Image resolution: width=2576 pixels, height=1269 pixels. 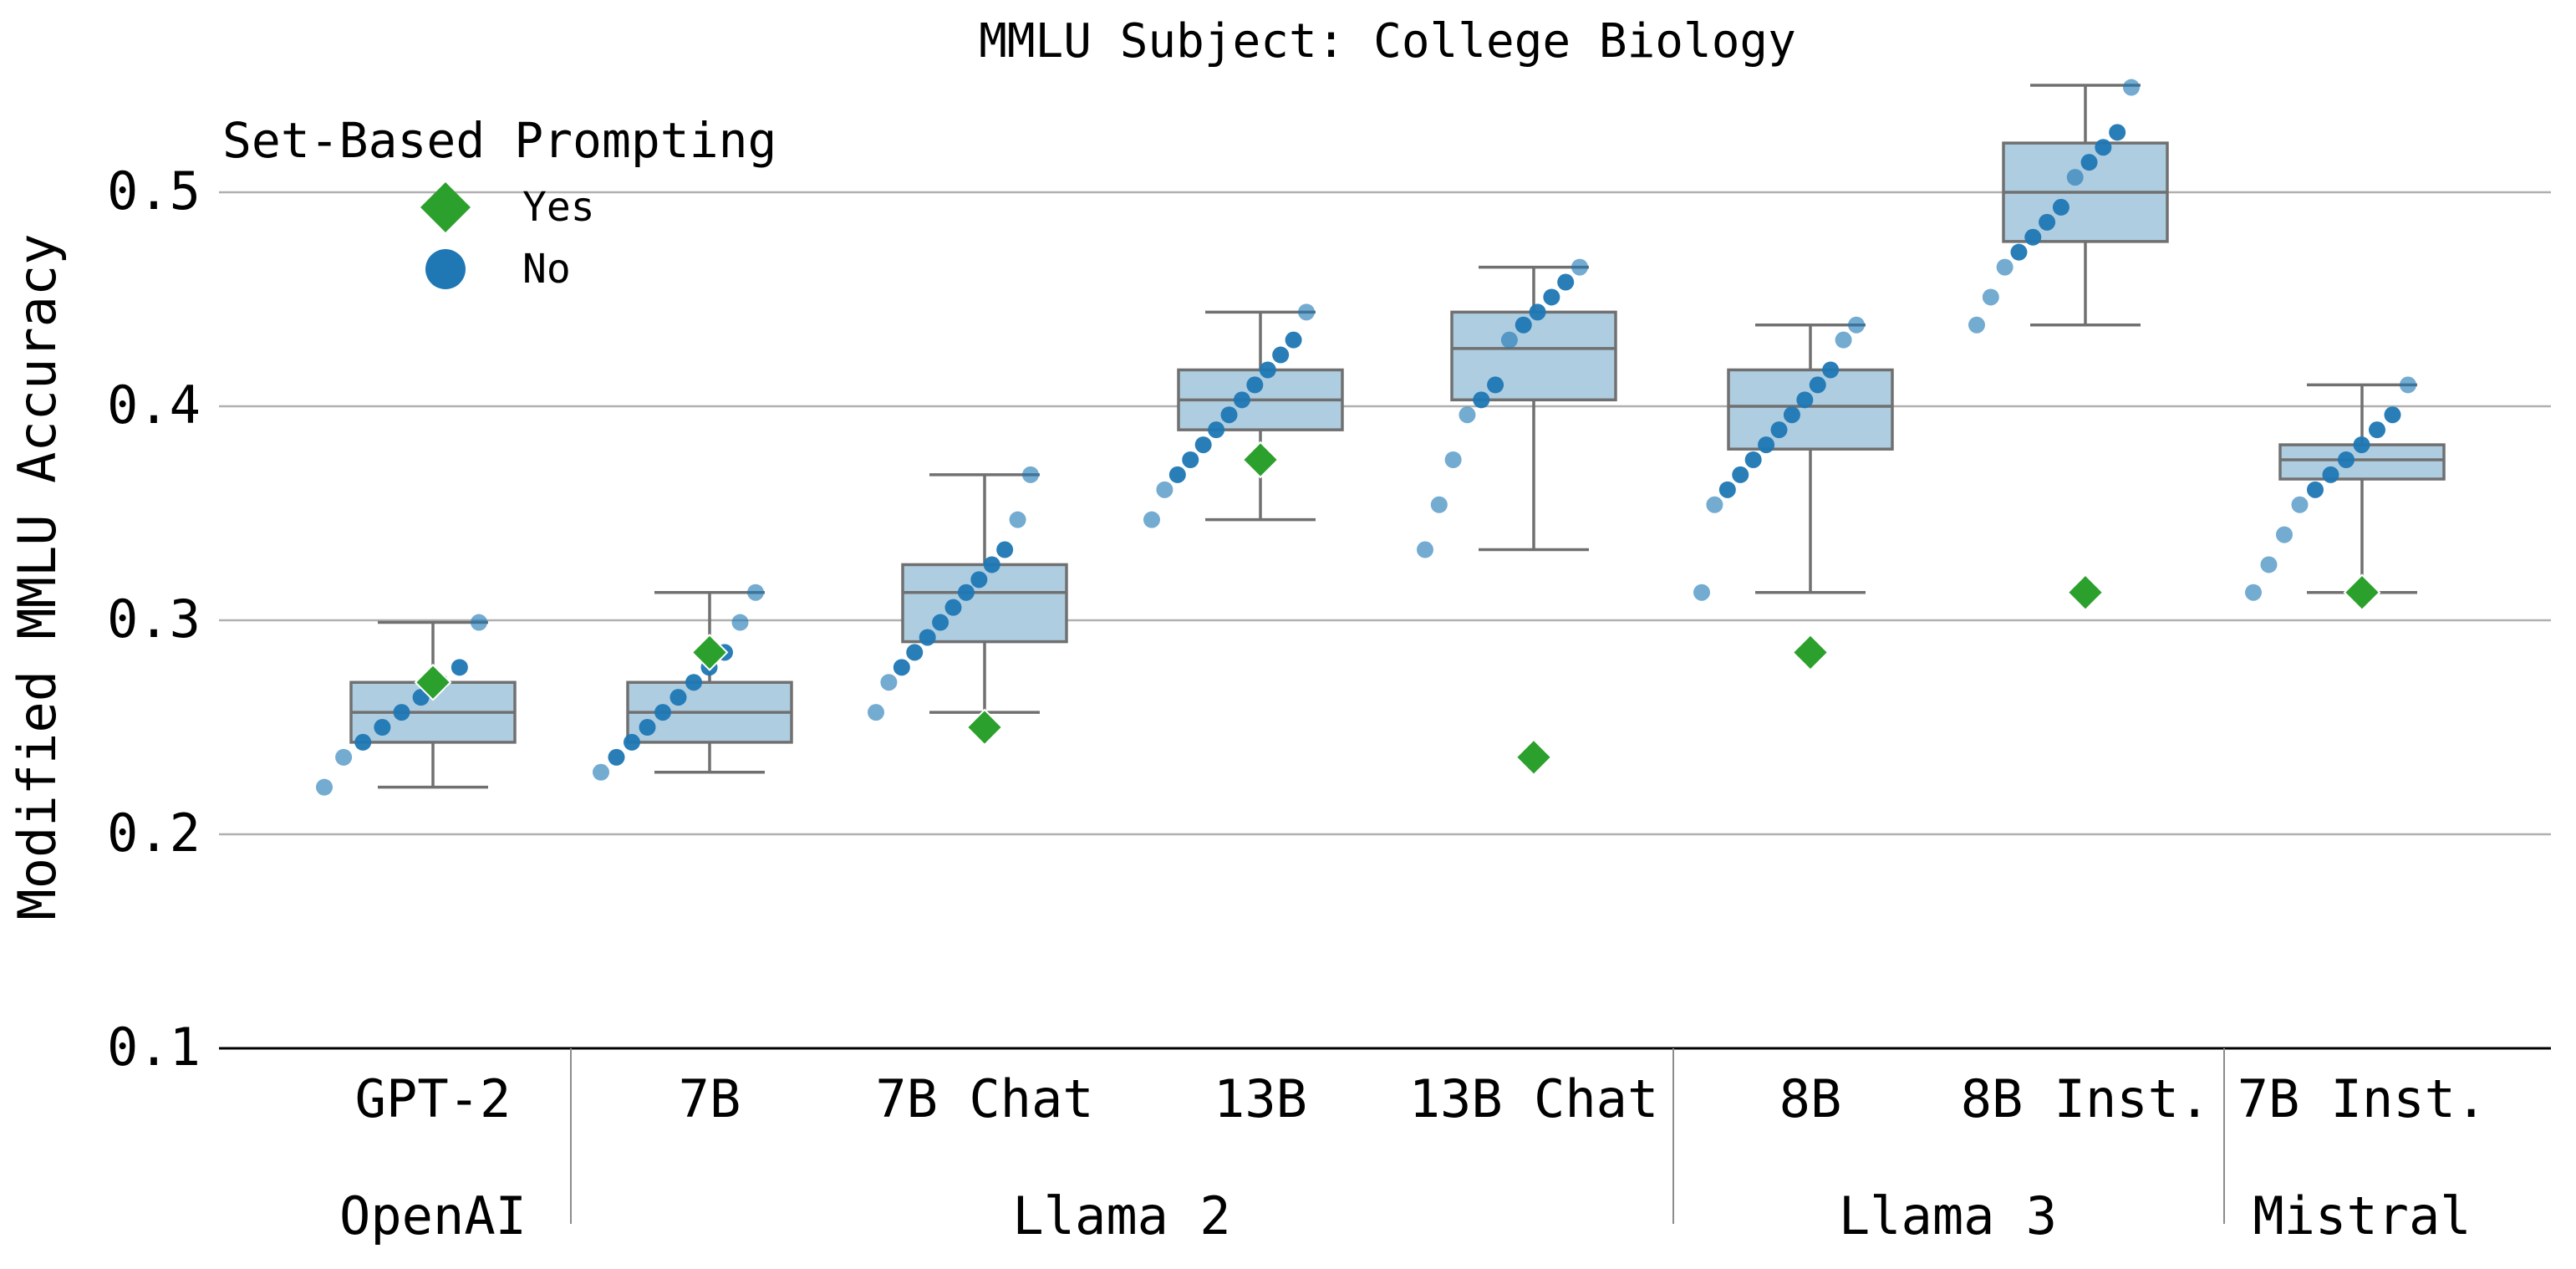 What do you see at coordinates (1260, 1098) in the screenshot?
I see `x-tick-label: 13B` at bounding box center [1260, 1098].